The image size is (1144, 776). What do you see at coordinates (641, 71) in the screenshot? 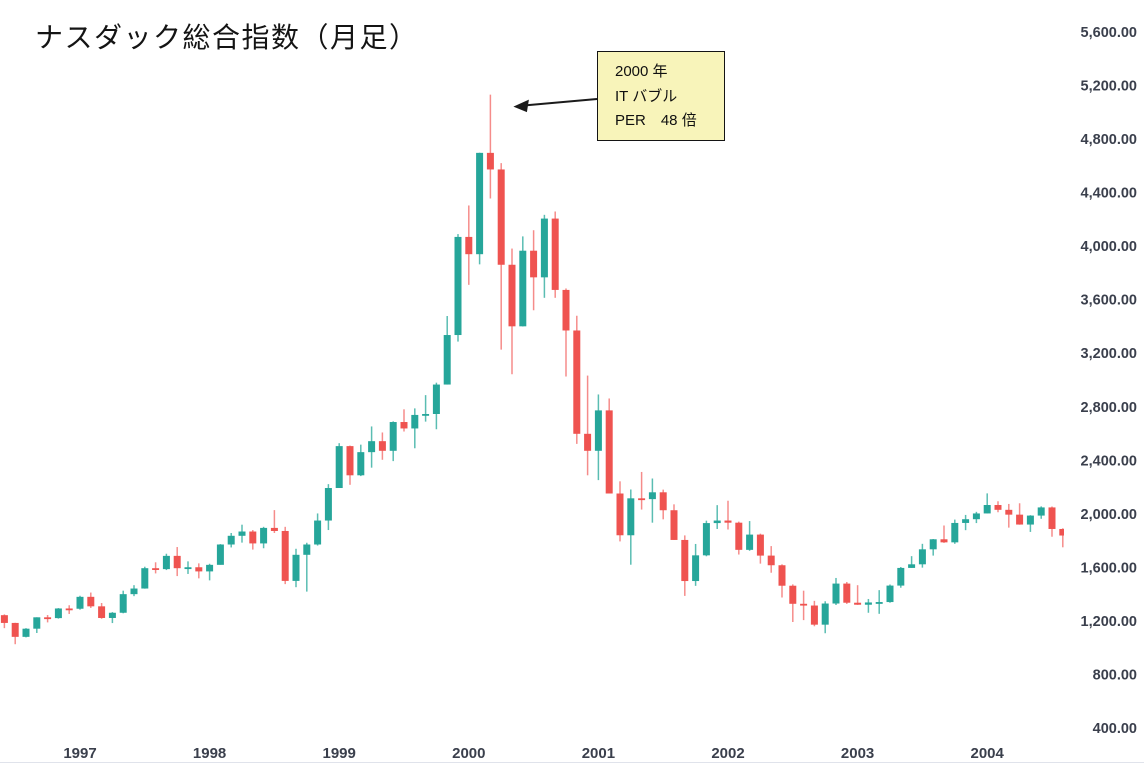
I see `annotation-line-year: 2000 年` at bounding box center [641, 71].